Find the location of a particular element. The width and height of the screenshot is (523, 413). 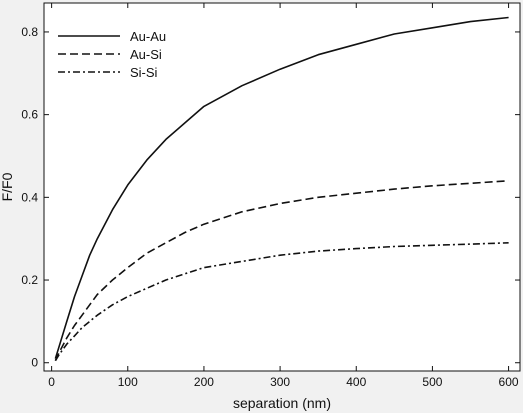

legend-label-si-si: Si-Si is located at coordinates (144, 72).